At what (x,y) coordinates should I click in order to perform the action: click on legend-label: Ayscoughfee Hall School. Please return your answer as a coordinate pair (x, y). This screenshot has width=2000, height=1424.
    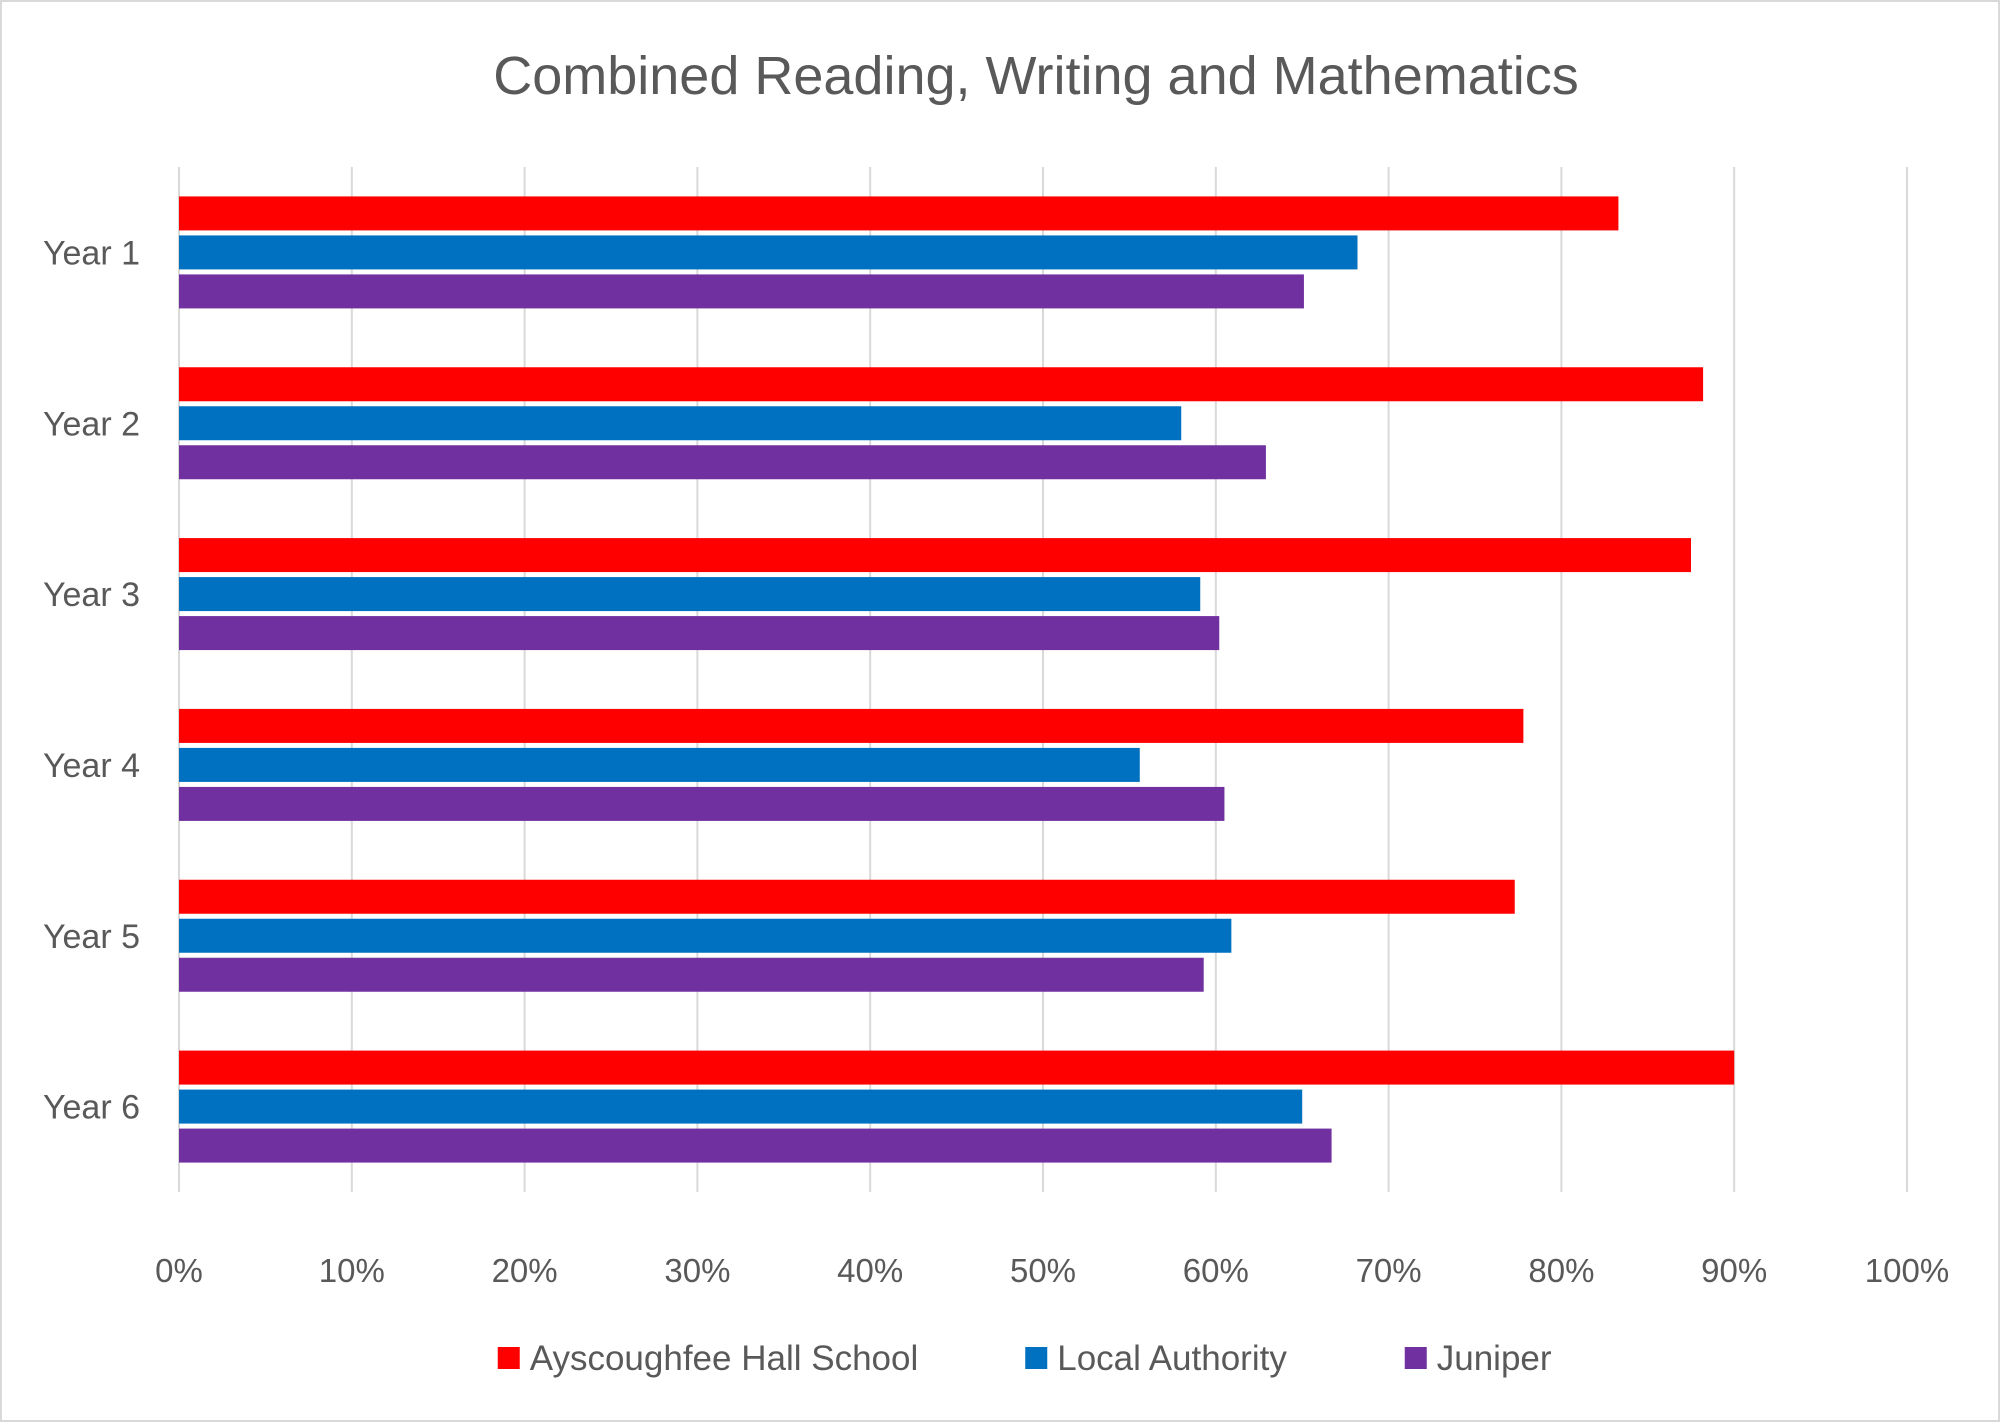
    Looking at the image, I should click on (724, 1358).